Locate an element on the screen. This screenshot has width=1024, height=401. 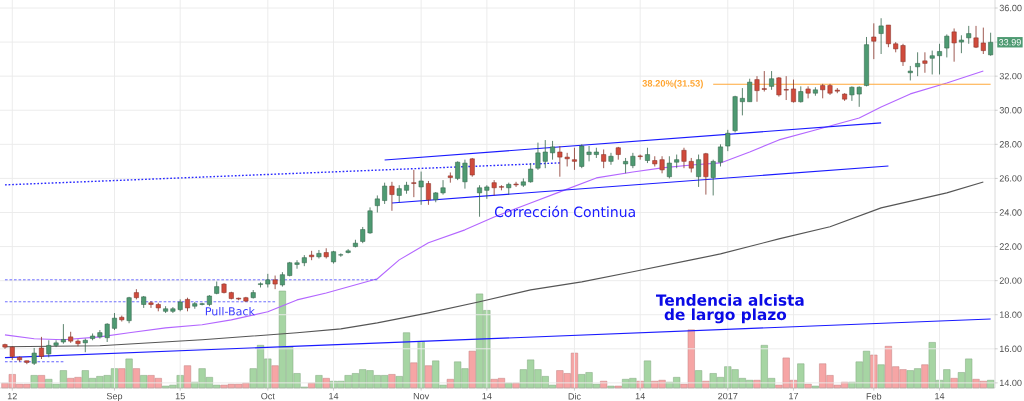
x-tick-label: 12 is located at coordinates (12, 396).